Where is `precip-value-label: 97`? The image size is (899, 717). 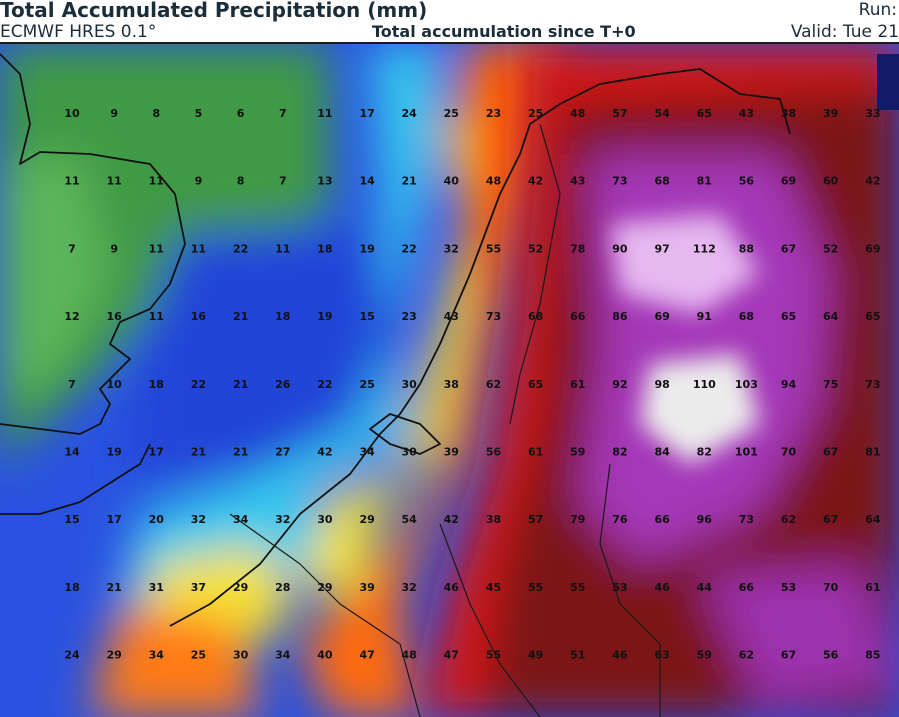
precip-value-label: 97 is located at coordinates (661, 248).